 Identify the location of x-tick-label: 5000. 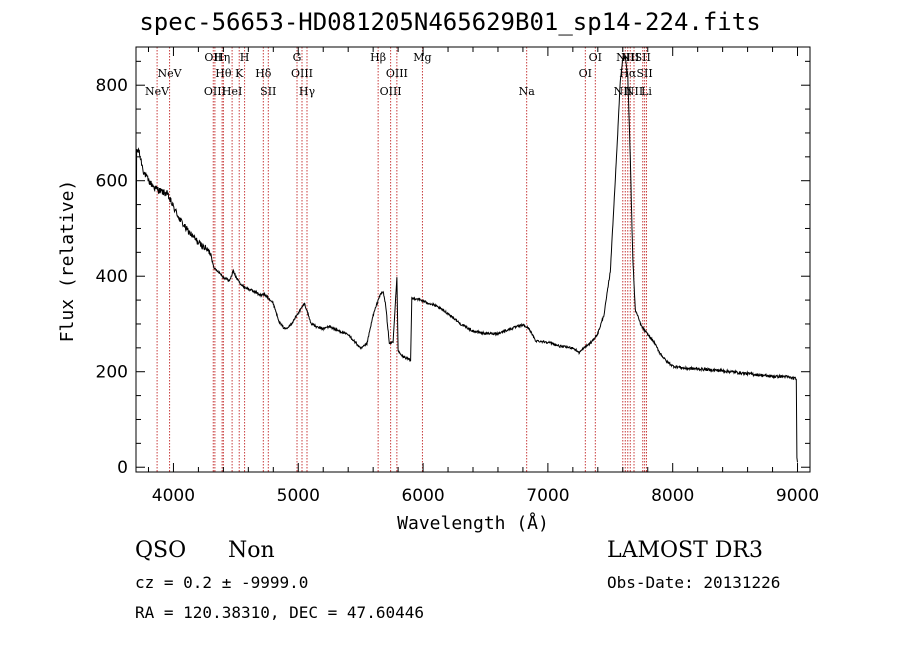
(298, 496).